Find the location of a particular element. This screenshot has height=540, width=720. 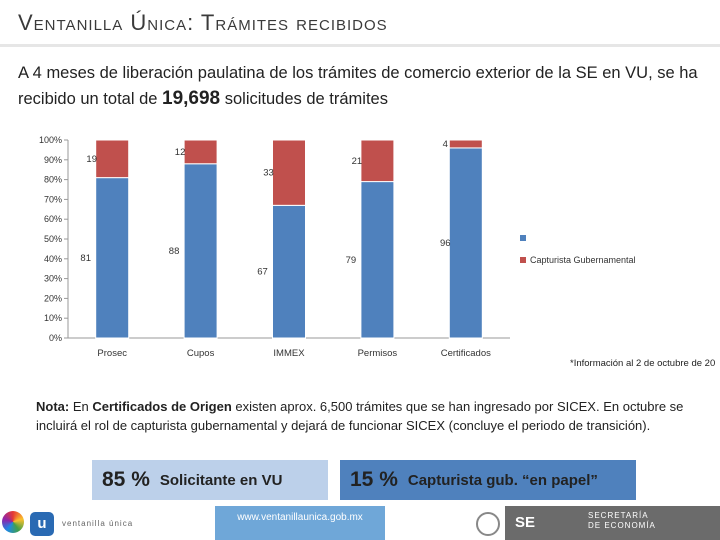

vu-brand-text: ventanilla única is located at coordinates (98, 523).